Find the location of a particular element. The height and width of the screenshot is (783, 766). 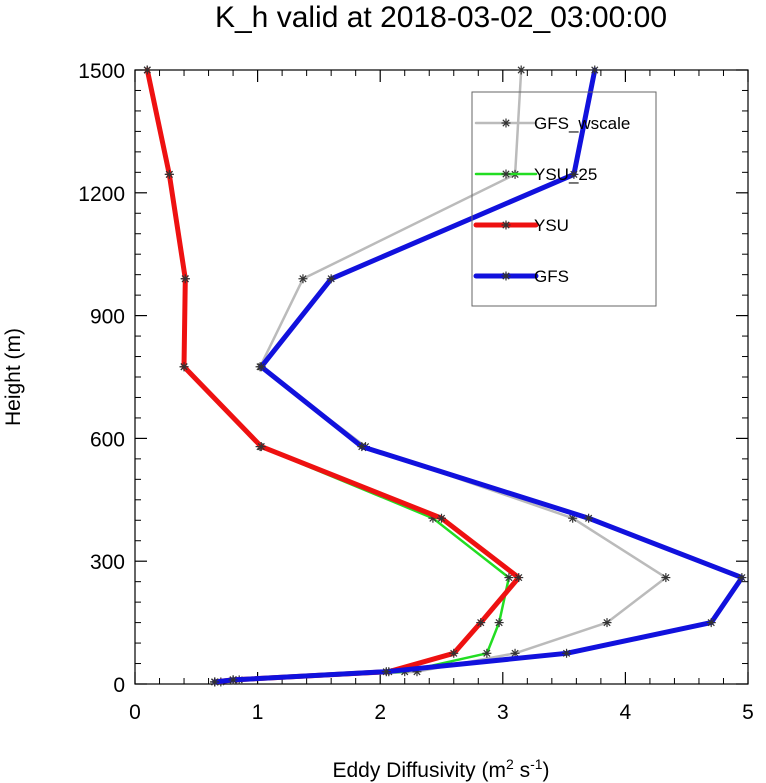

y-tick-label: 1200 is located at coordinates (101, 194).